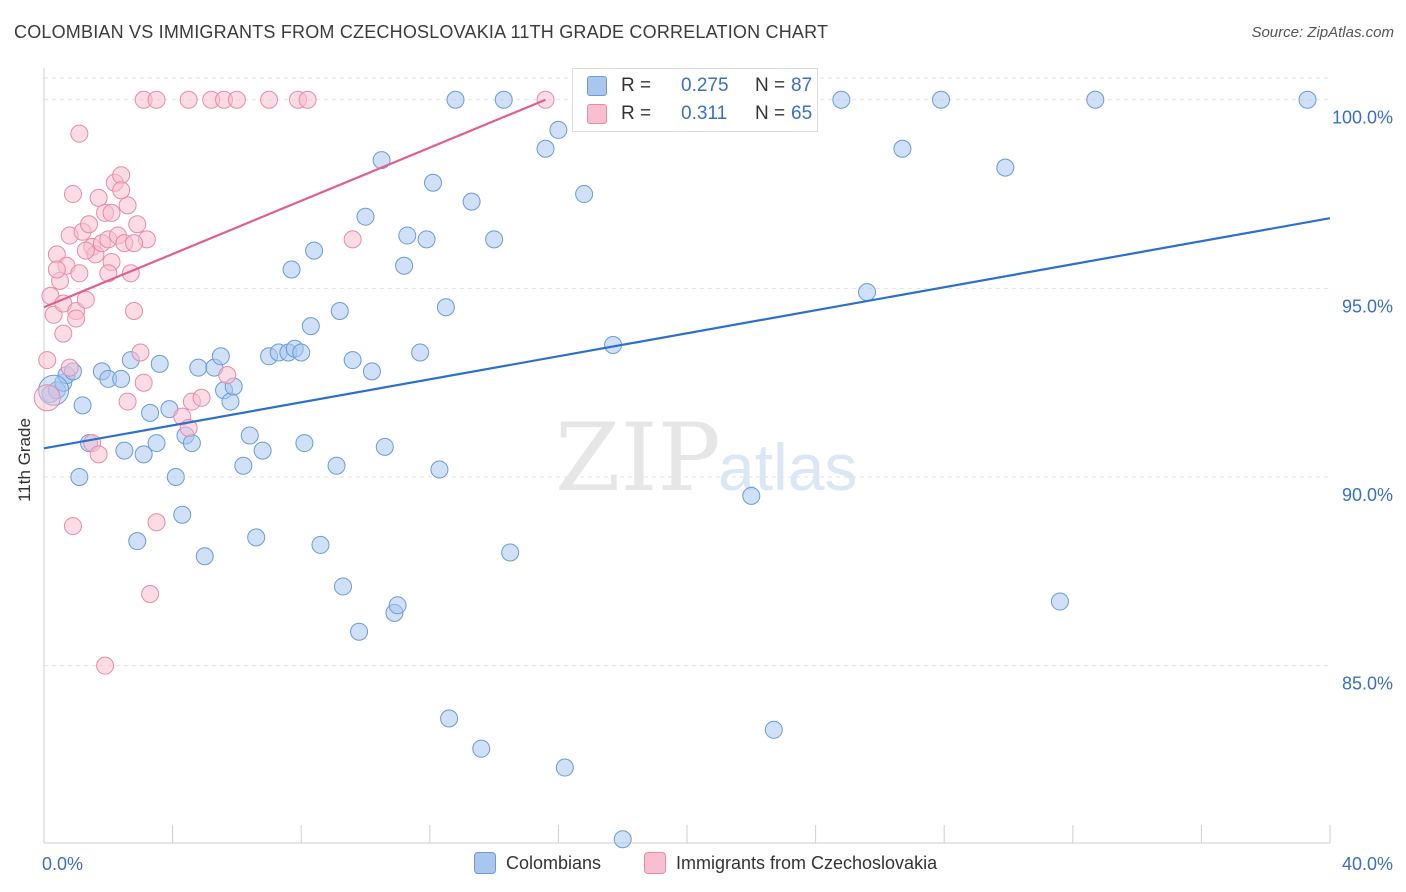  I want to click on x-tick-label: 0.0%, so click(62, 864).